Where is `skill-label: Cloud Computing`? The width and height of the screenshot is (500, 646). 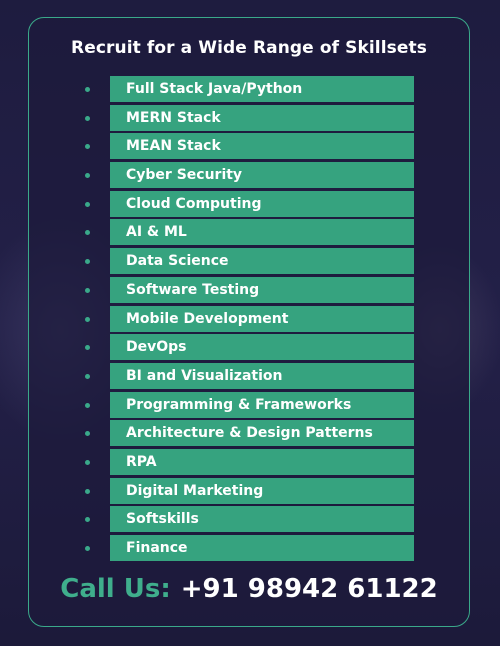 skill-label: Cloud Computing is located at coordinates (262, 203).